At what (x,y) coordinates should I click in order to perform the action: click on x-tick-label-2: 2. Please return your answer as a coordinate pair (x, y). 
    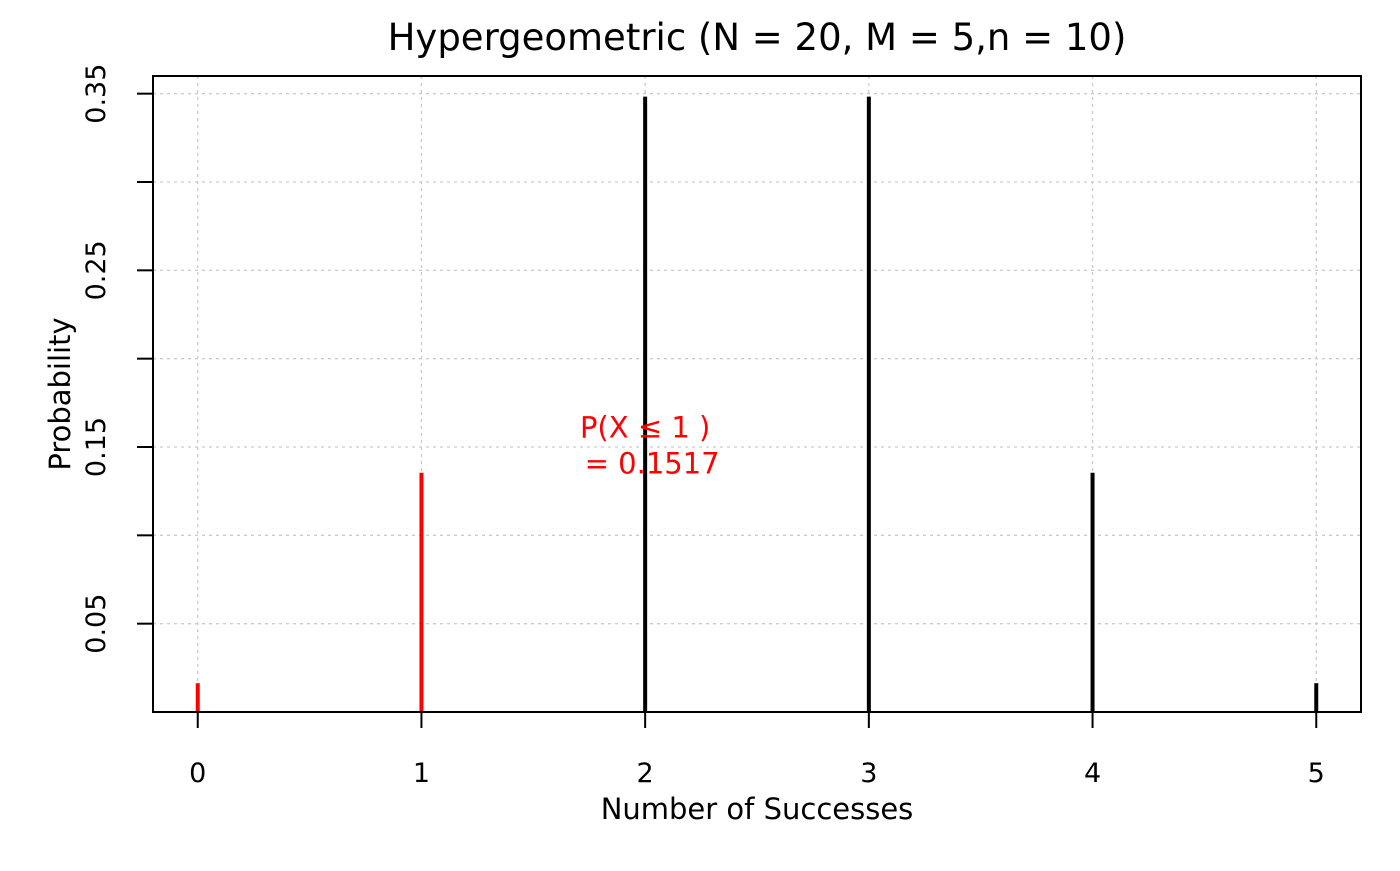
    Looking at the image, I should click on (645, 773).